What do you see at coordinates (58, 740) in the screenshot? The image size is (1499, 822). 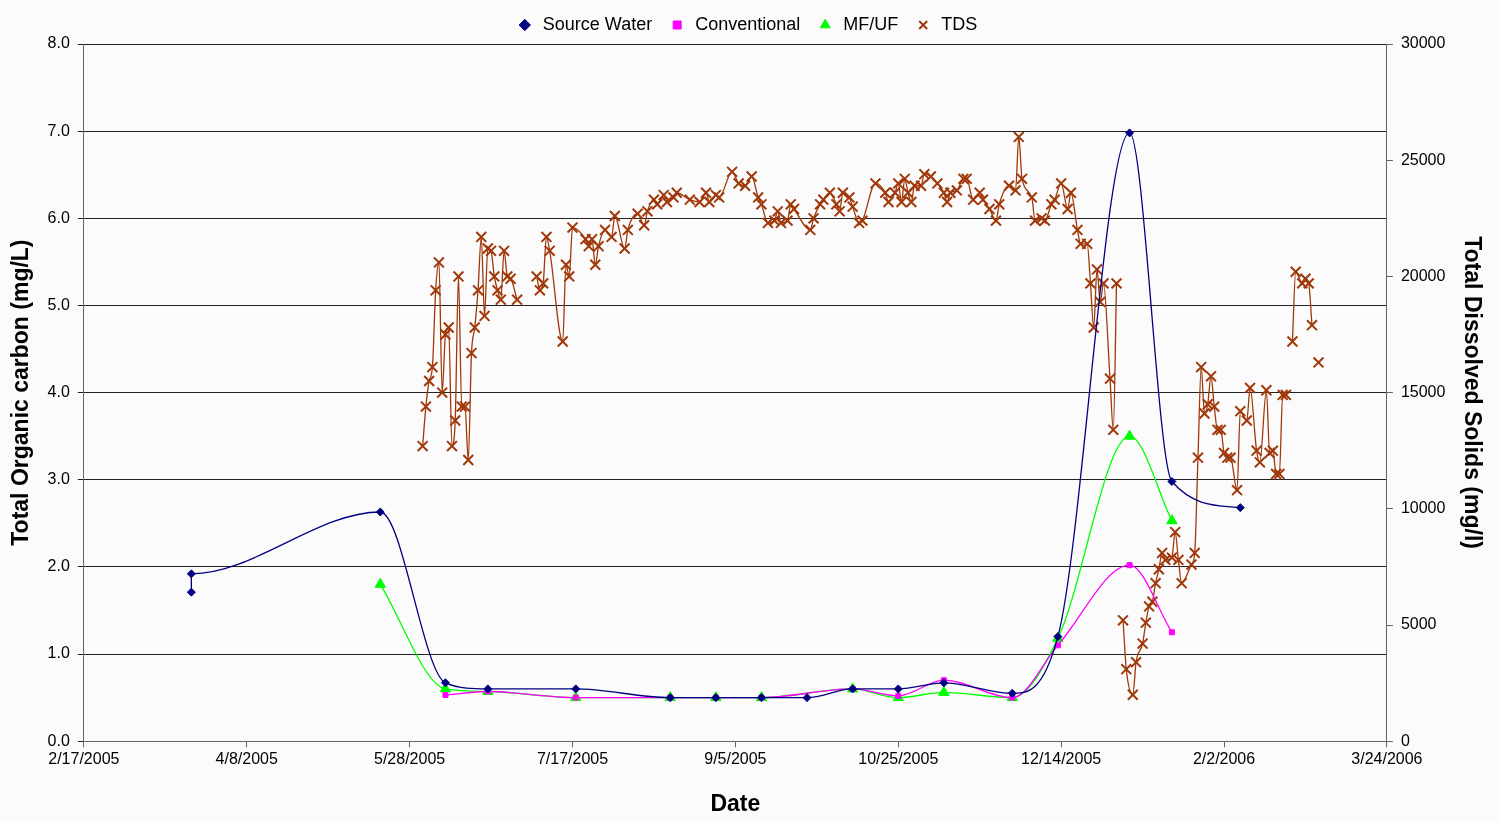 I see `y-tick-label: 0.0` at bounding box center [58, 740].